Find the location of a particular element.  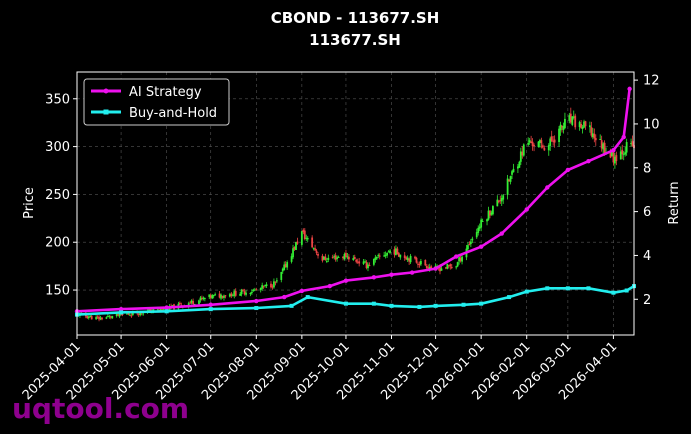

y2-tick-label: 6 is located at coordinates (647, 212).